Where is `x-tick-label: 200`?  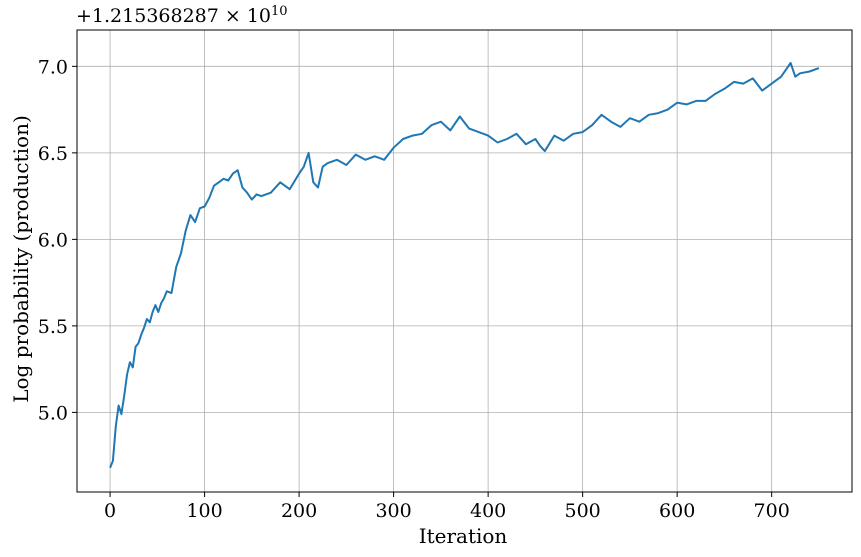
x-tick-label: 200 is located at coordinates (299, 511).